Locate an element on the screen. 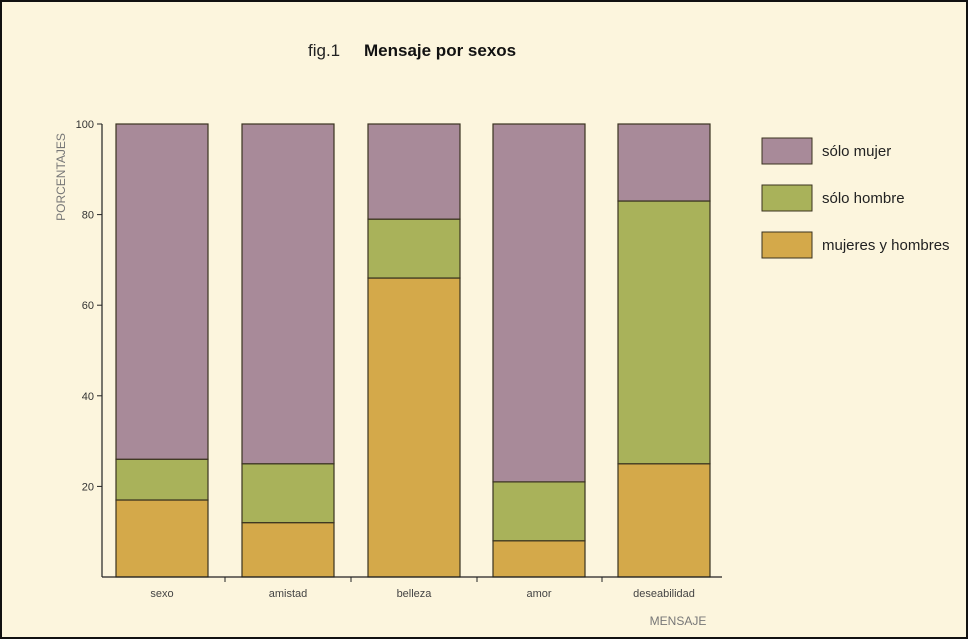 The image size is (968, 641). chart-title-prefix: fig.1 is located at coordinates (324, 50).